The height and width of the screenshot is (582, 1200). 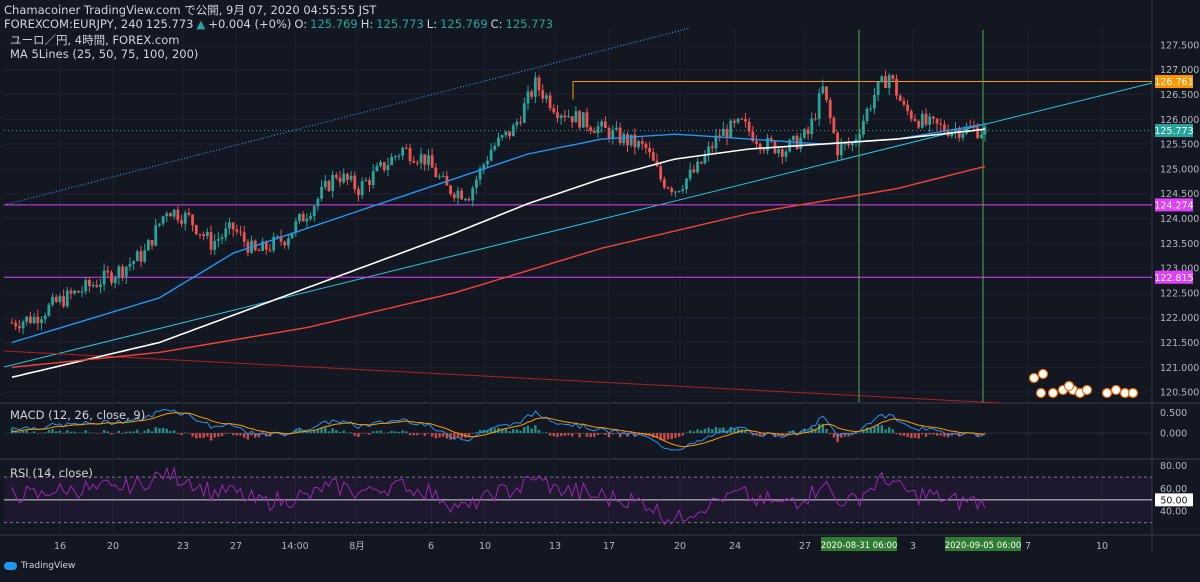 What do you see at coordinates (60, 546) in the screenshot?
I see `time-tick-label: 16` at bounding box center [60, 546].